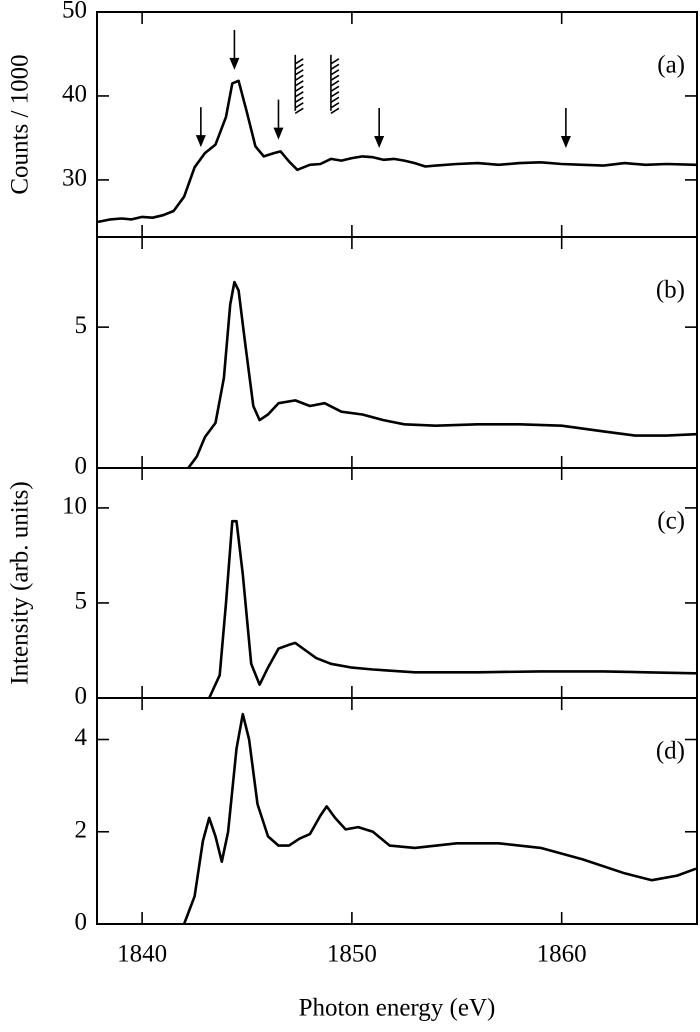 The width and height of the screenshot is (700, 1032). Describe the element at coordinates (81, 737) in the screenshot. I see `y-tick-label: 4` at that location.